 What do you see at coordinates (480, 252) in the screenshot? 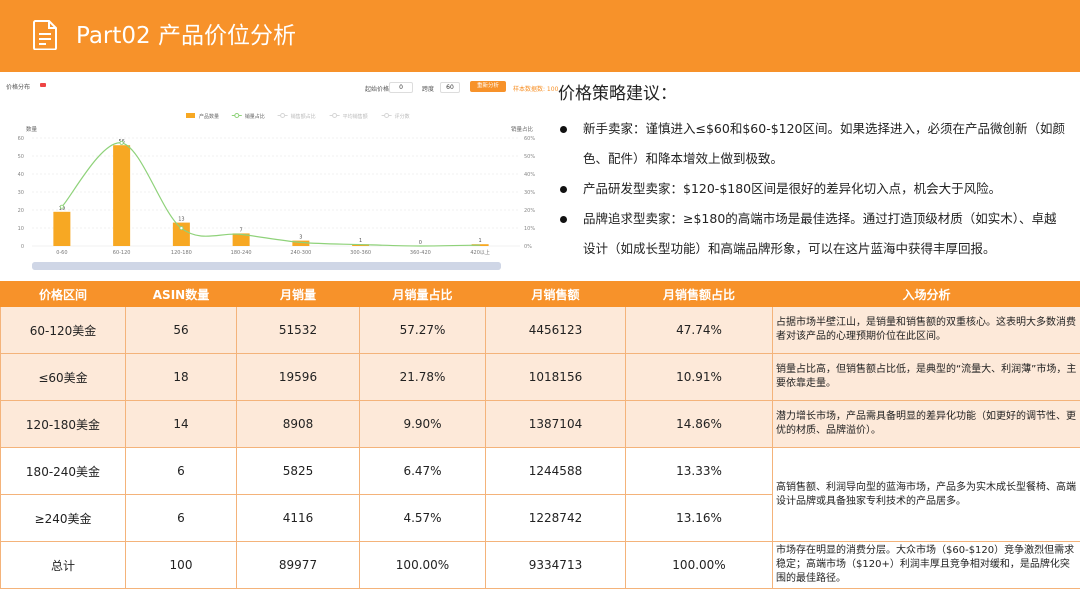
I see `x-tick-label: 420以上` at bounding box center [480, 252].